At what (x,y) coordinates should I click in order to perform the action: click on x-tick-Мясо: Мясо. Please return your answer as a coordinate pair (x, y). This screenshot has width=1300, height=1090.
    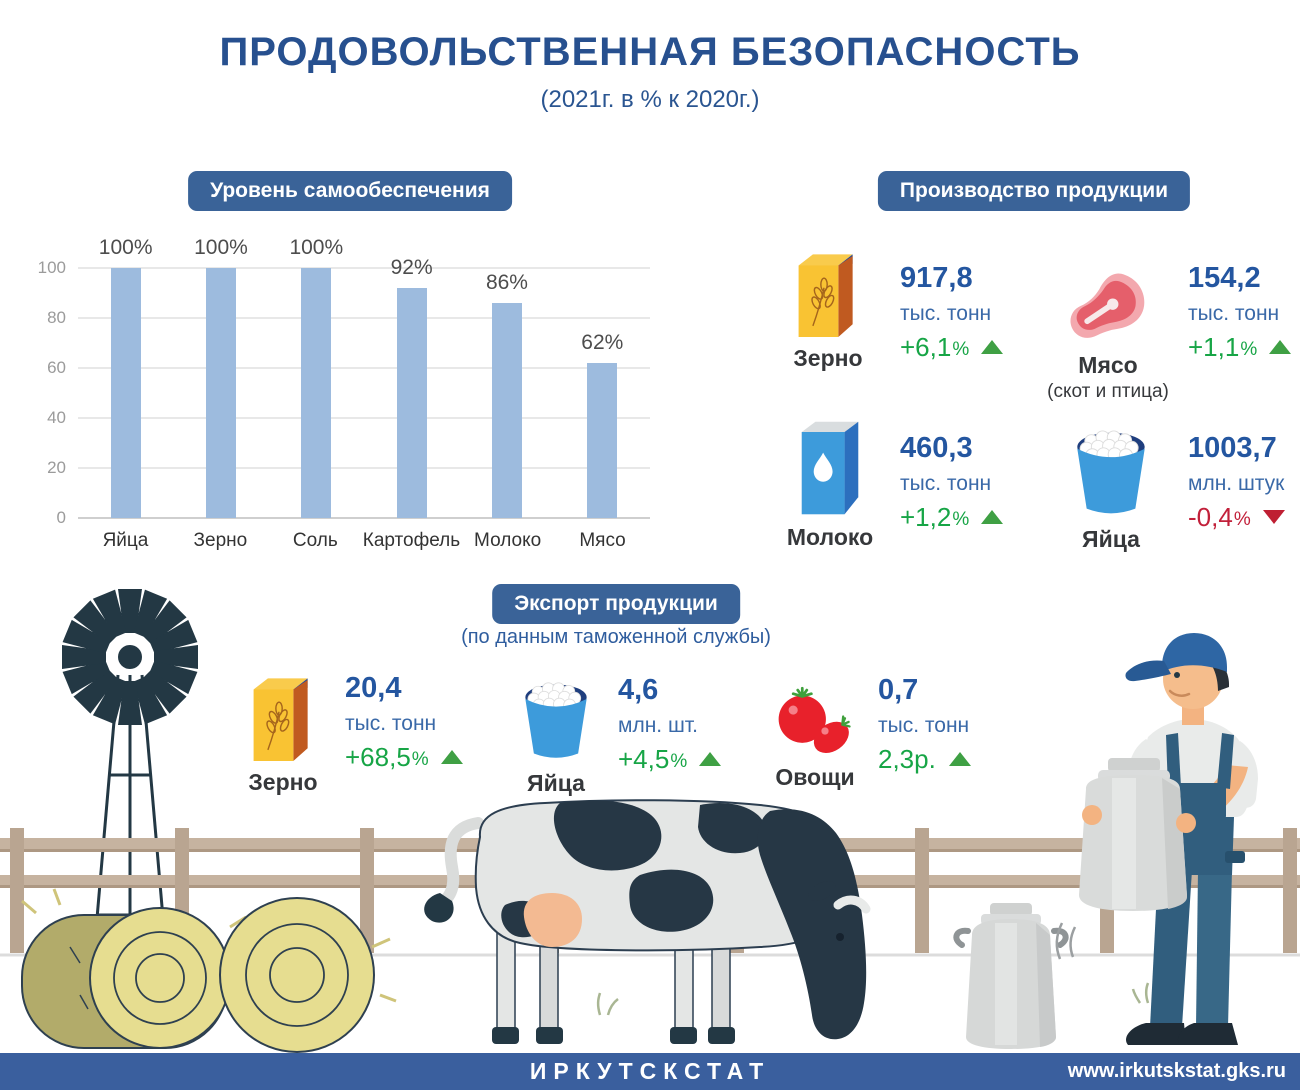
    Looking at the image, I should click on (602, 540).